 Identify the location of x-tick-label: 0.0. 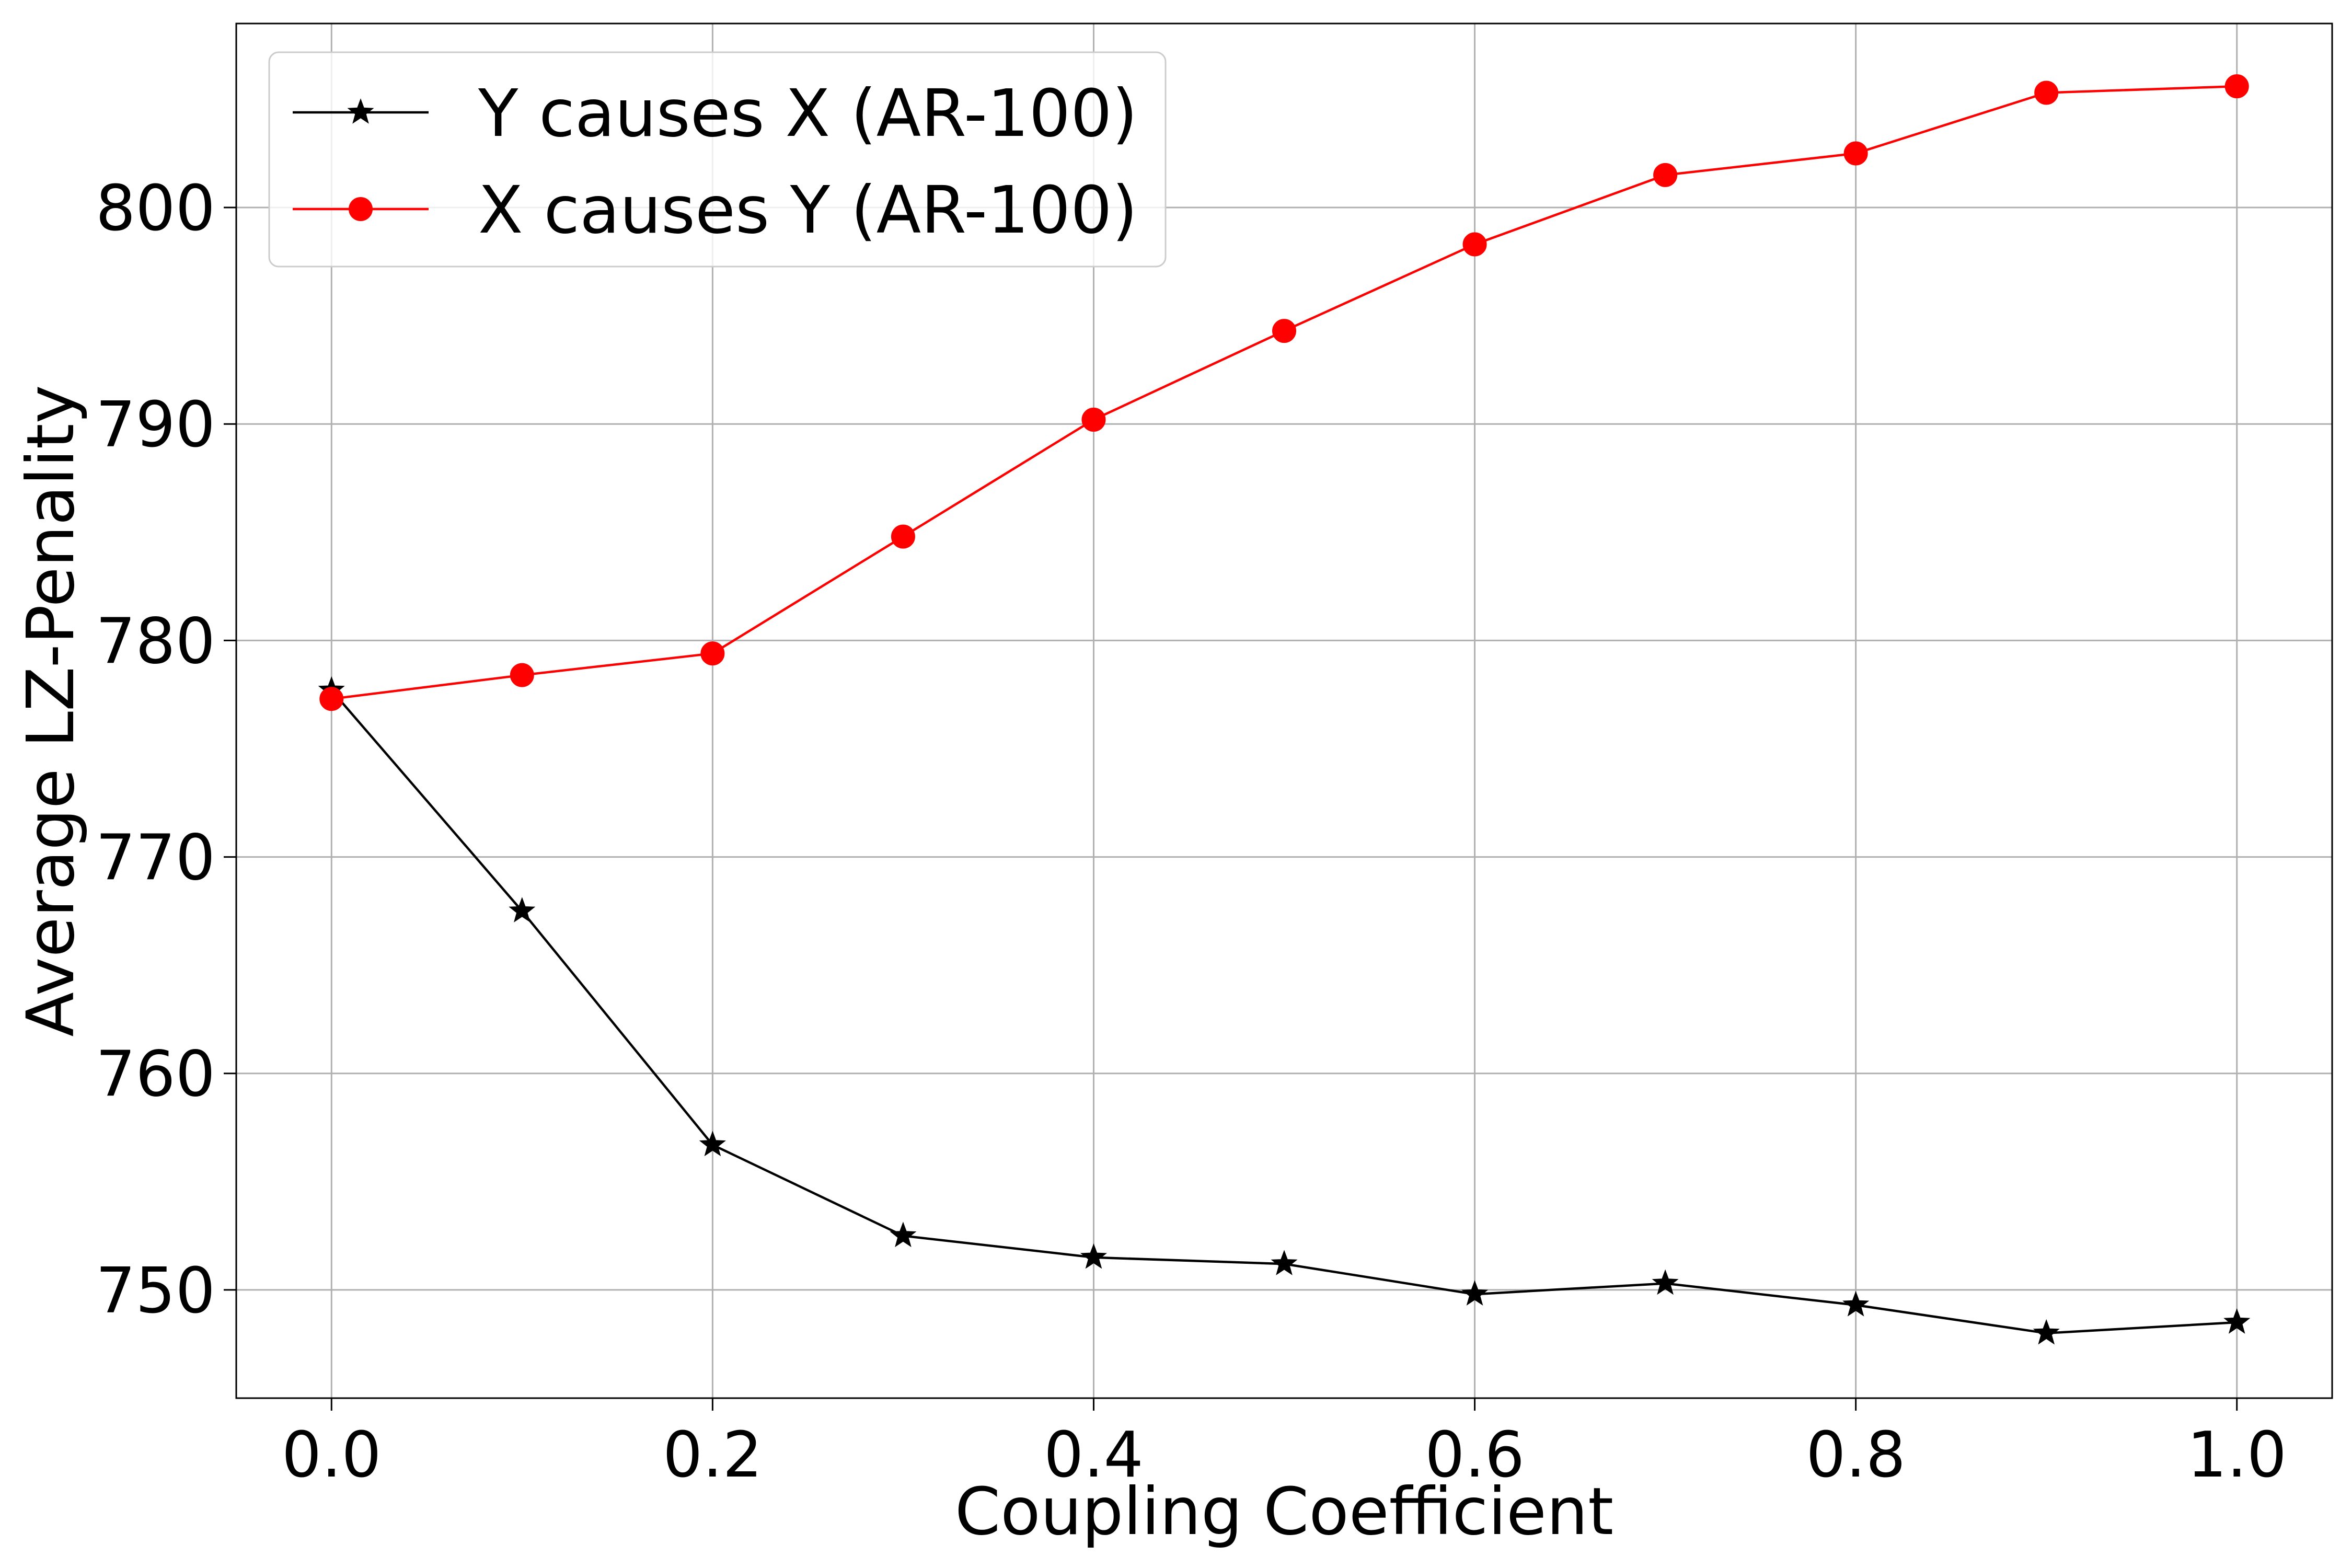
(332, 1455).